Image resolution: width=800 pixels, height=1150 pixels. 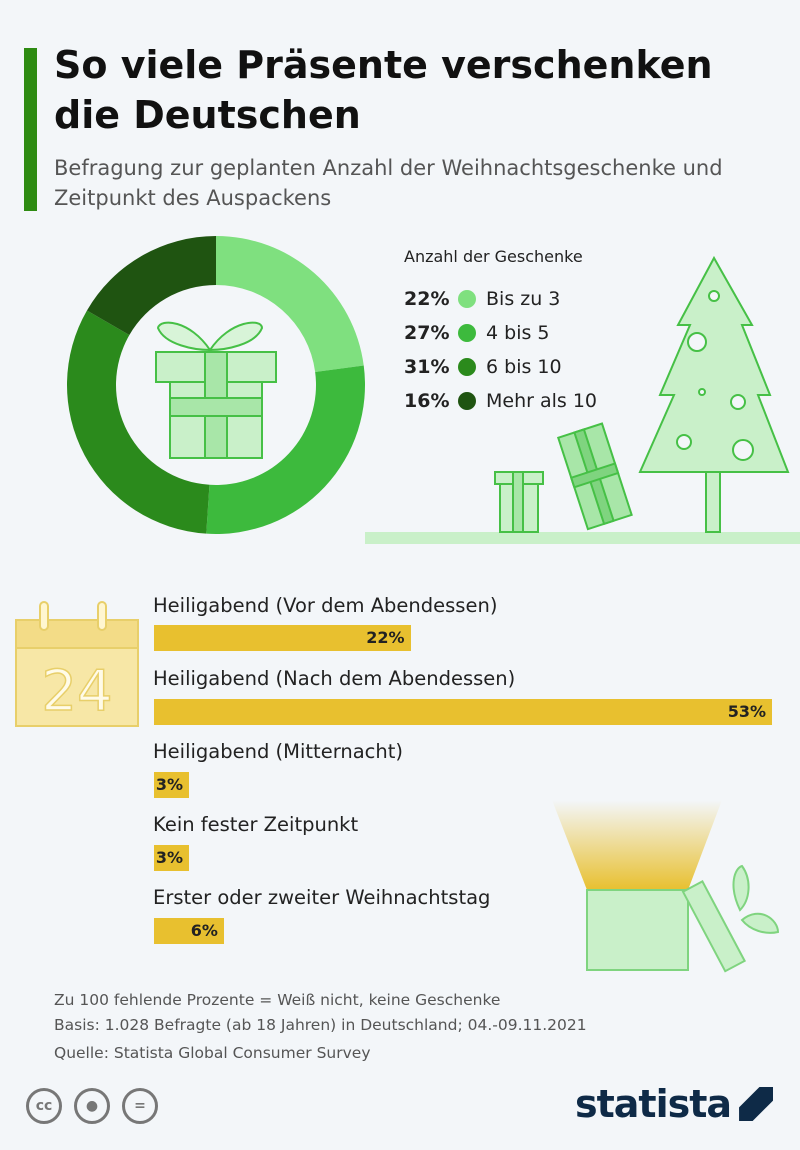 What do you see at coordinates (140, 1106) in the screenshot?
I see `no-derivatives-icon: =` at bounding box center [140, 1106].